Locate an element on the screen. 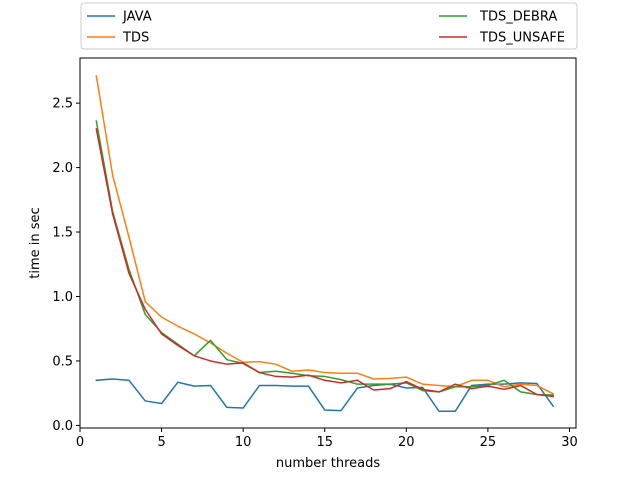  x-tick-label: 30 is located at coordinates (569, 442).